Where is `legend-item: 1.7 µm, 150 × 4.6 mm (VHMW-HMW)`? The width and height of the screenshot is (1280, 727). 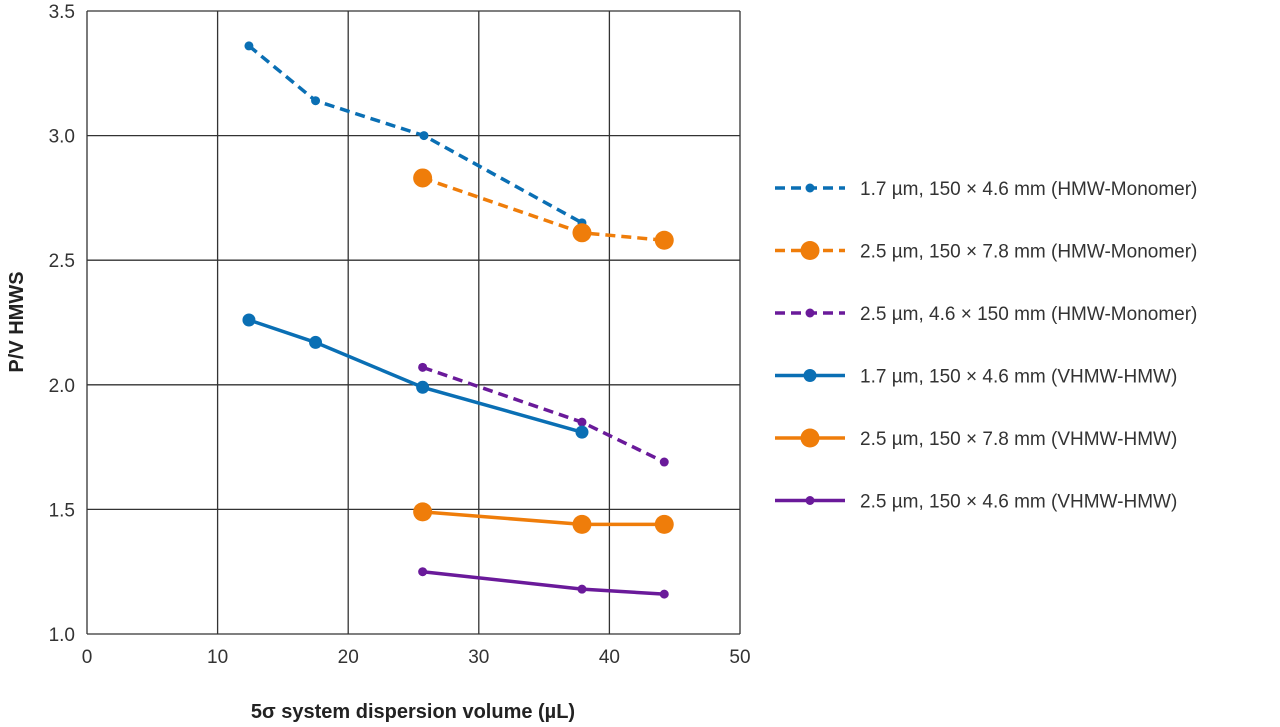 legend-item: 1.7 µm, 150 × 4.6 mm (VHMW-HMW) is located at coordinates (976, 377).